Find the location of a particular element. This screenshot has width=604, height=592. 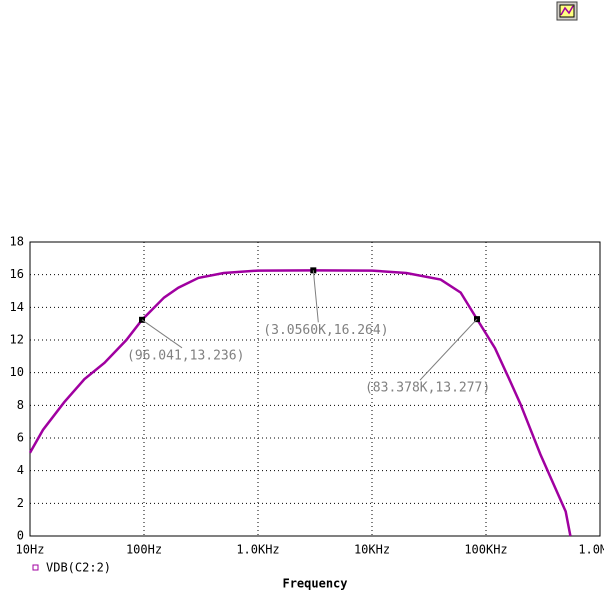

y-tick-label: 8 is located at coordinates (20, 405).